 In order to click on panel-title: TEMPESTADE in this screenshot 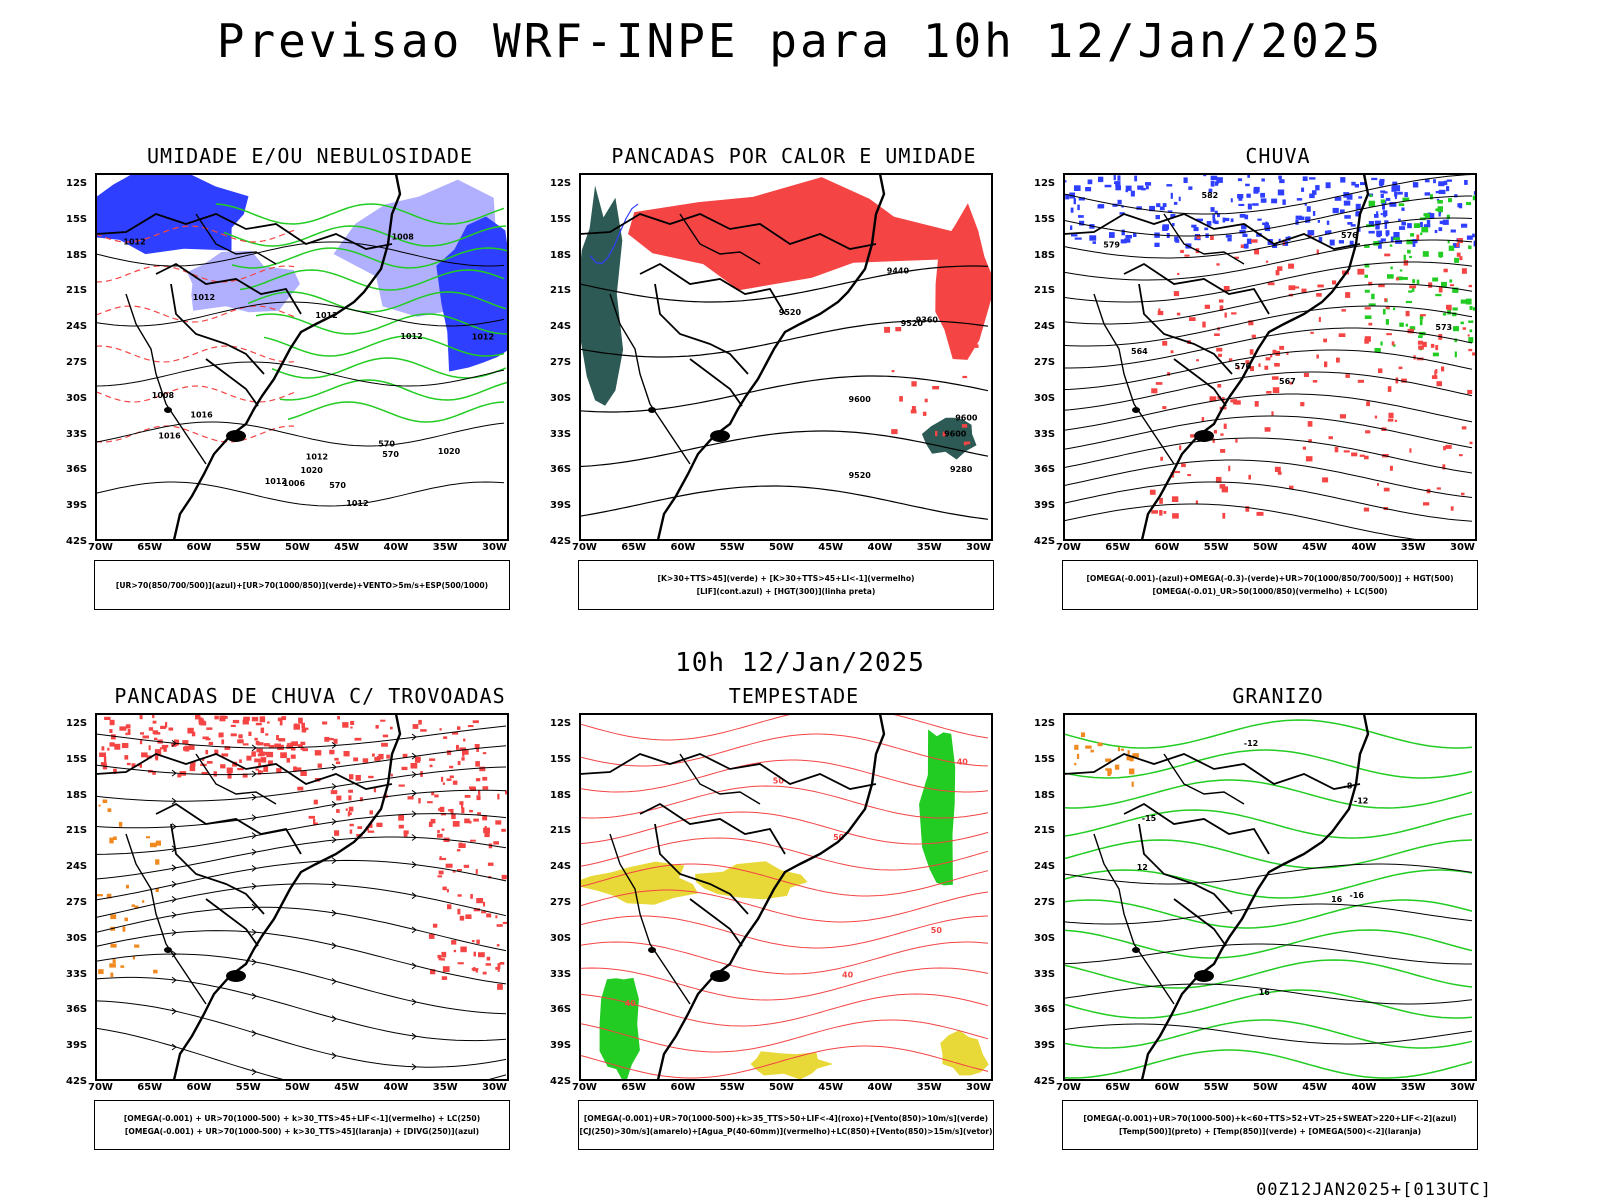, I will do `click(794, 696)`.